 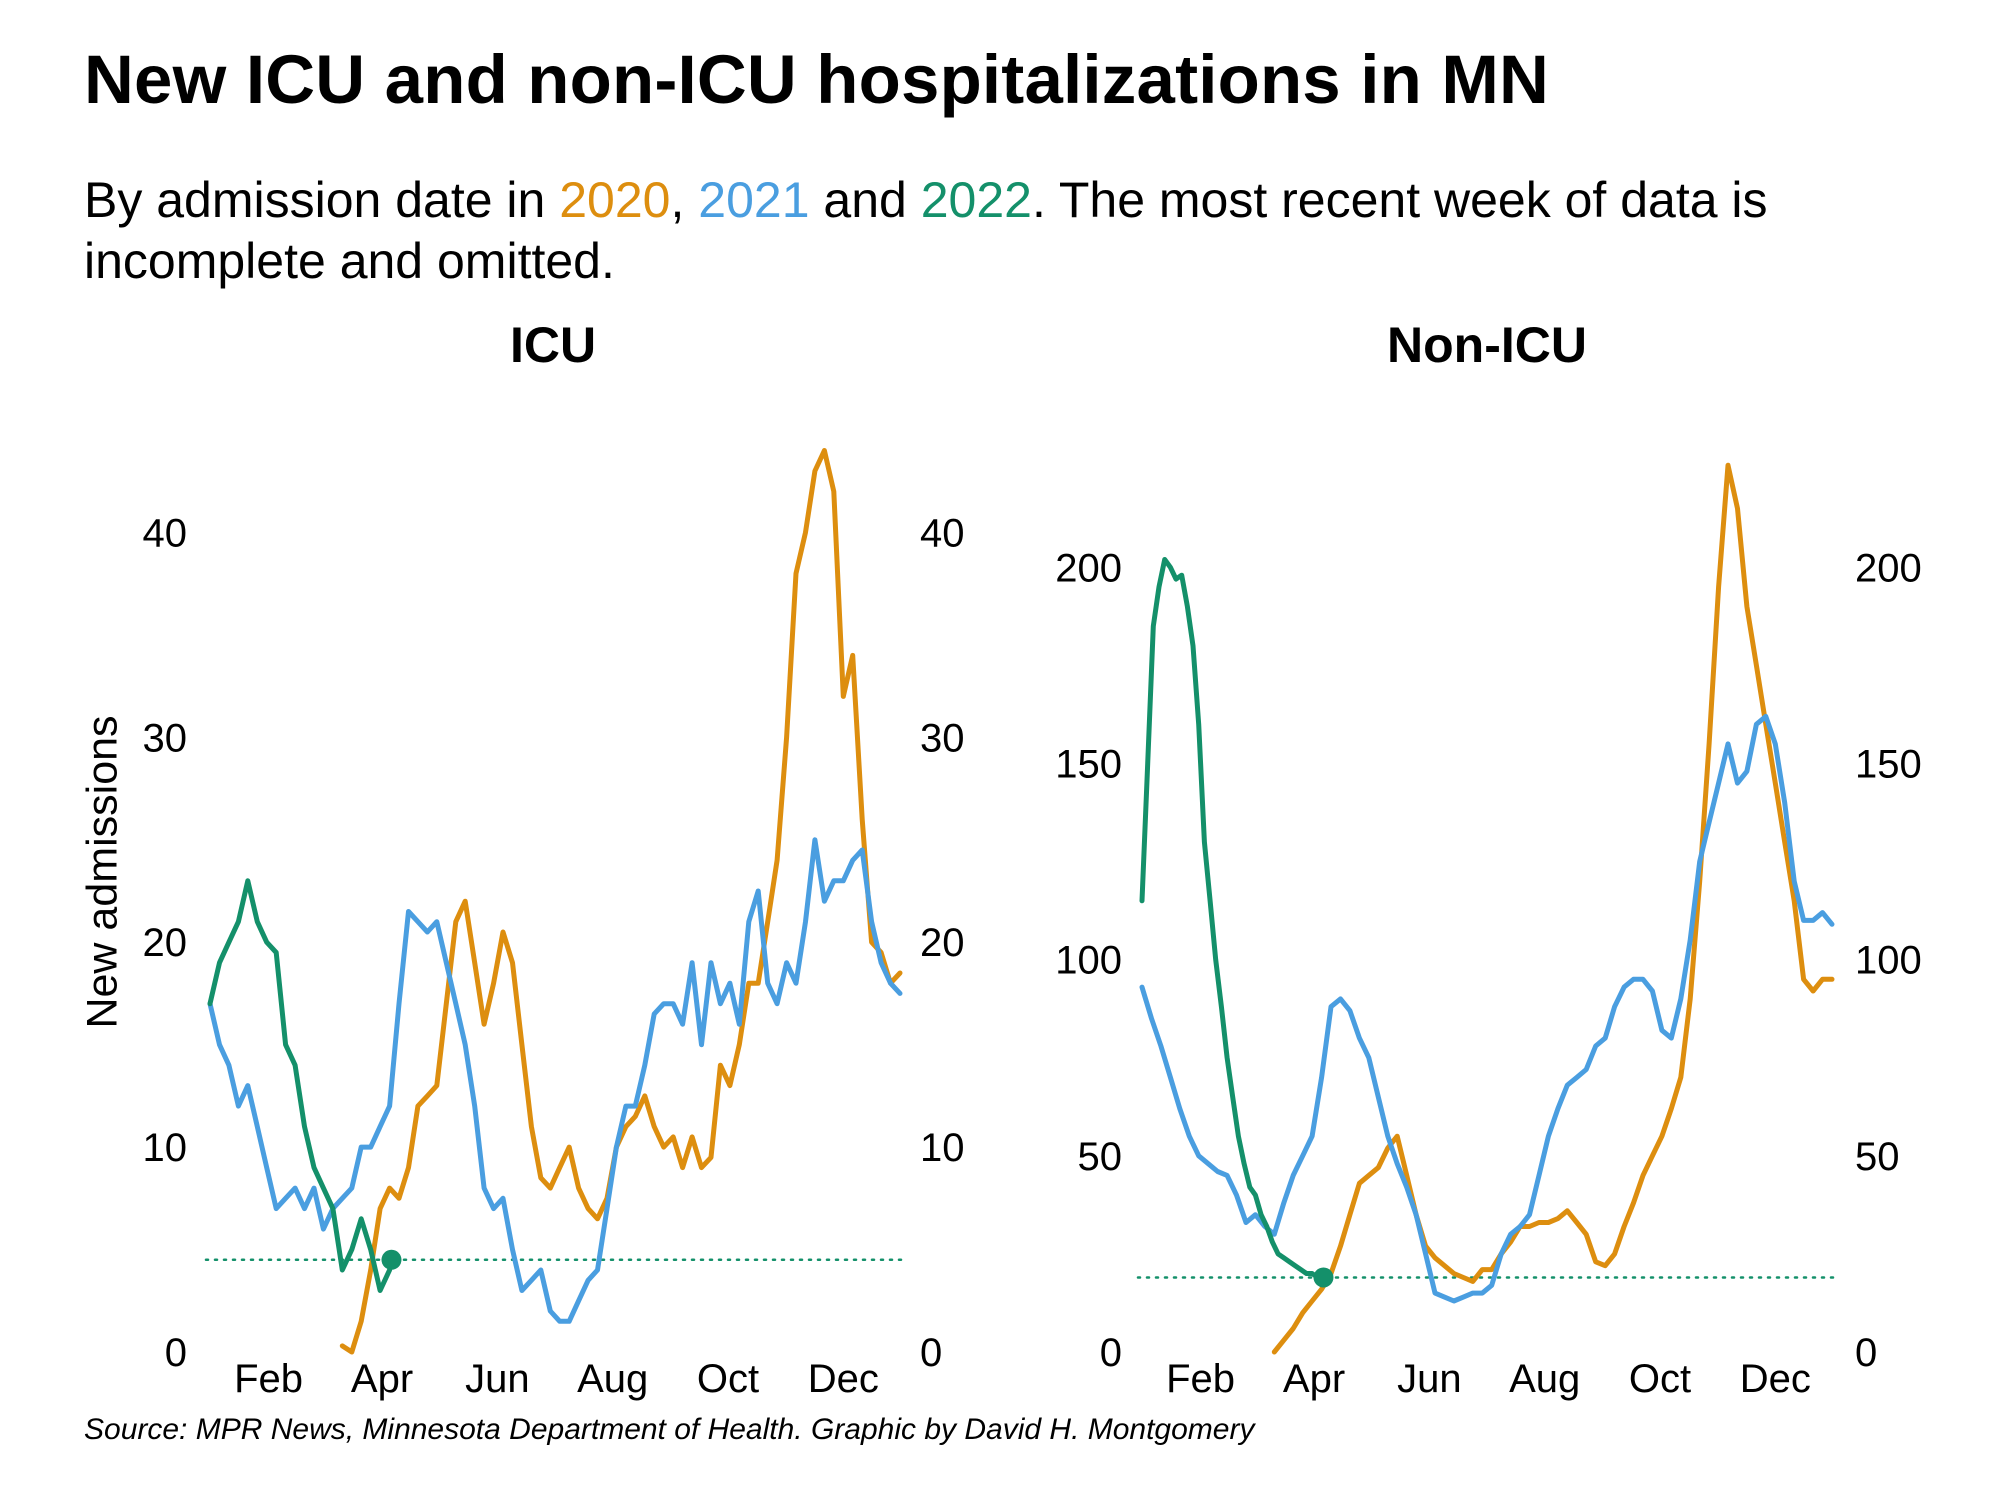 I want to click on non-icu-y-tick-left: 0, so click(x=1111, y=1353).